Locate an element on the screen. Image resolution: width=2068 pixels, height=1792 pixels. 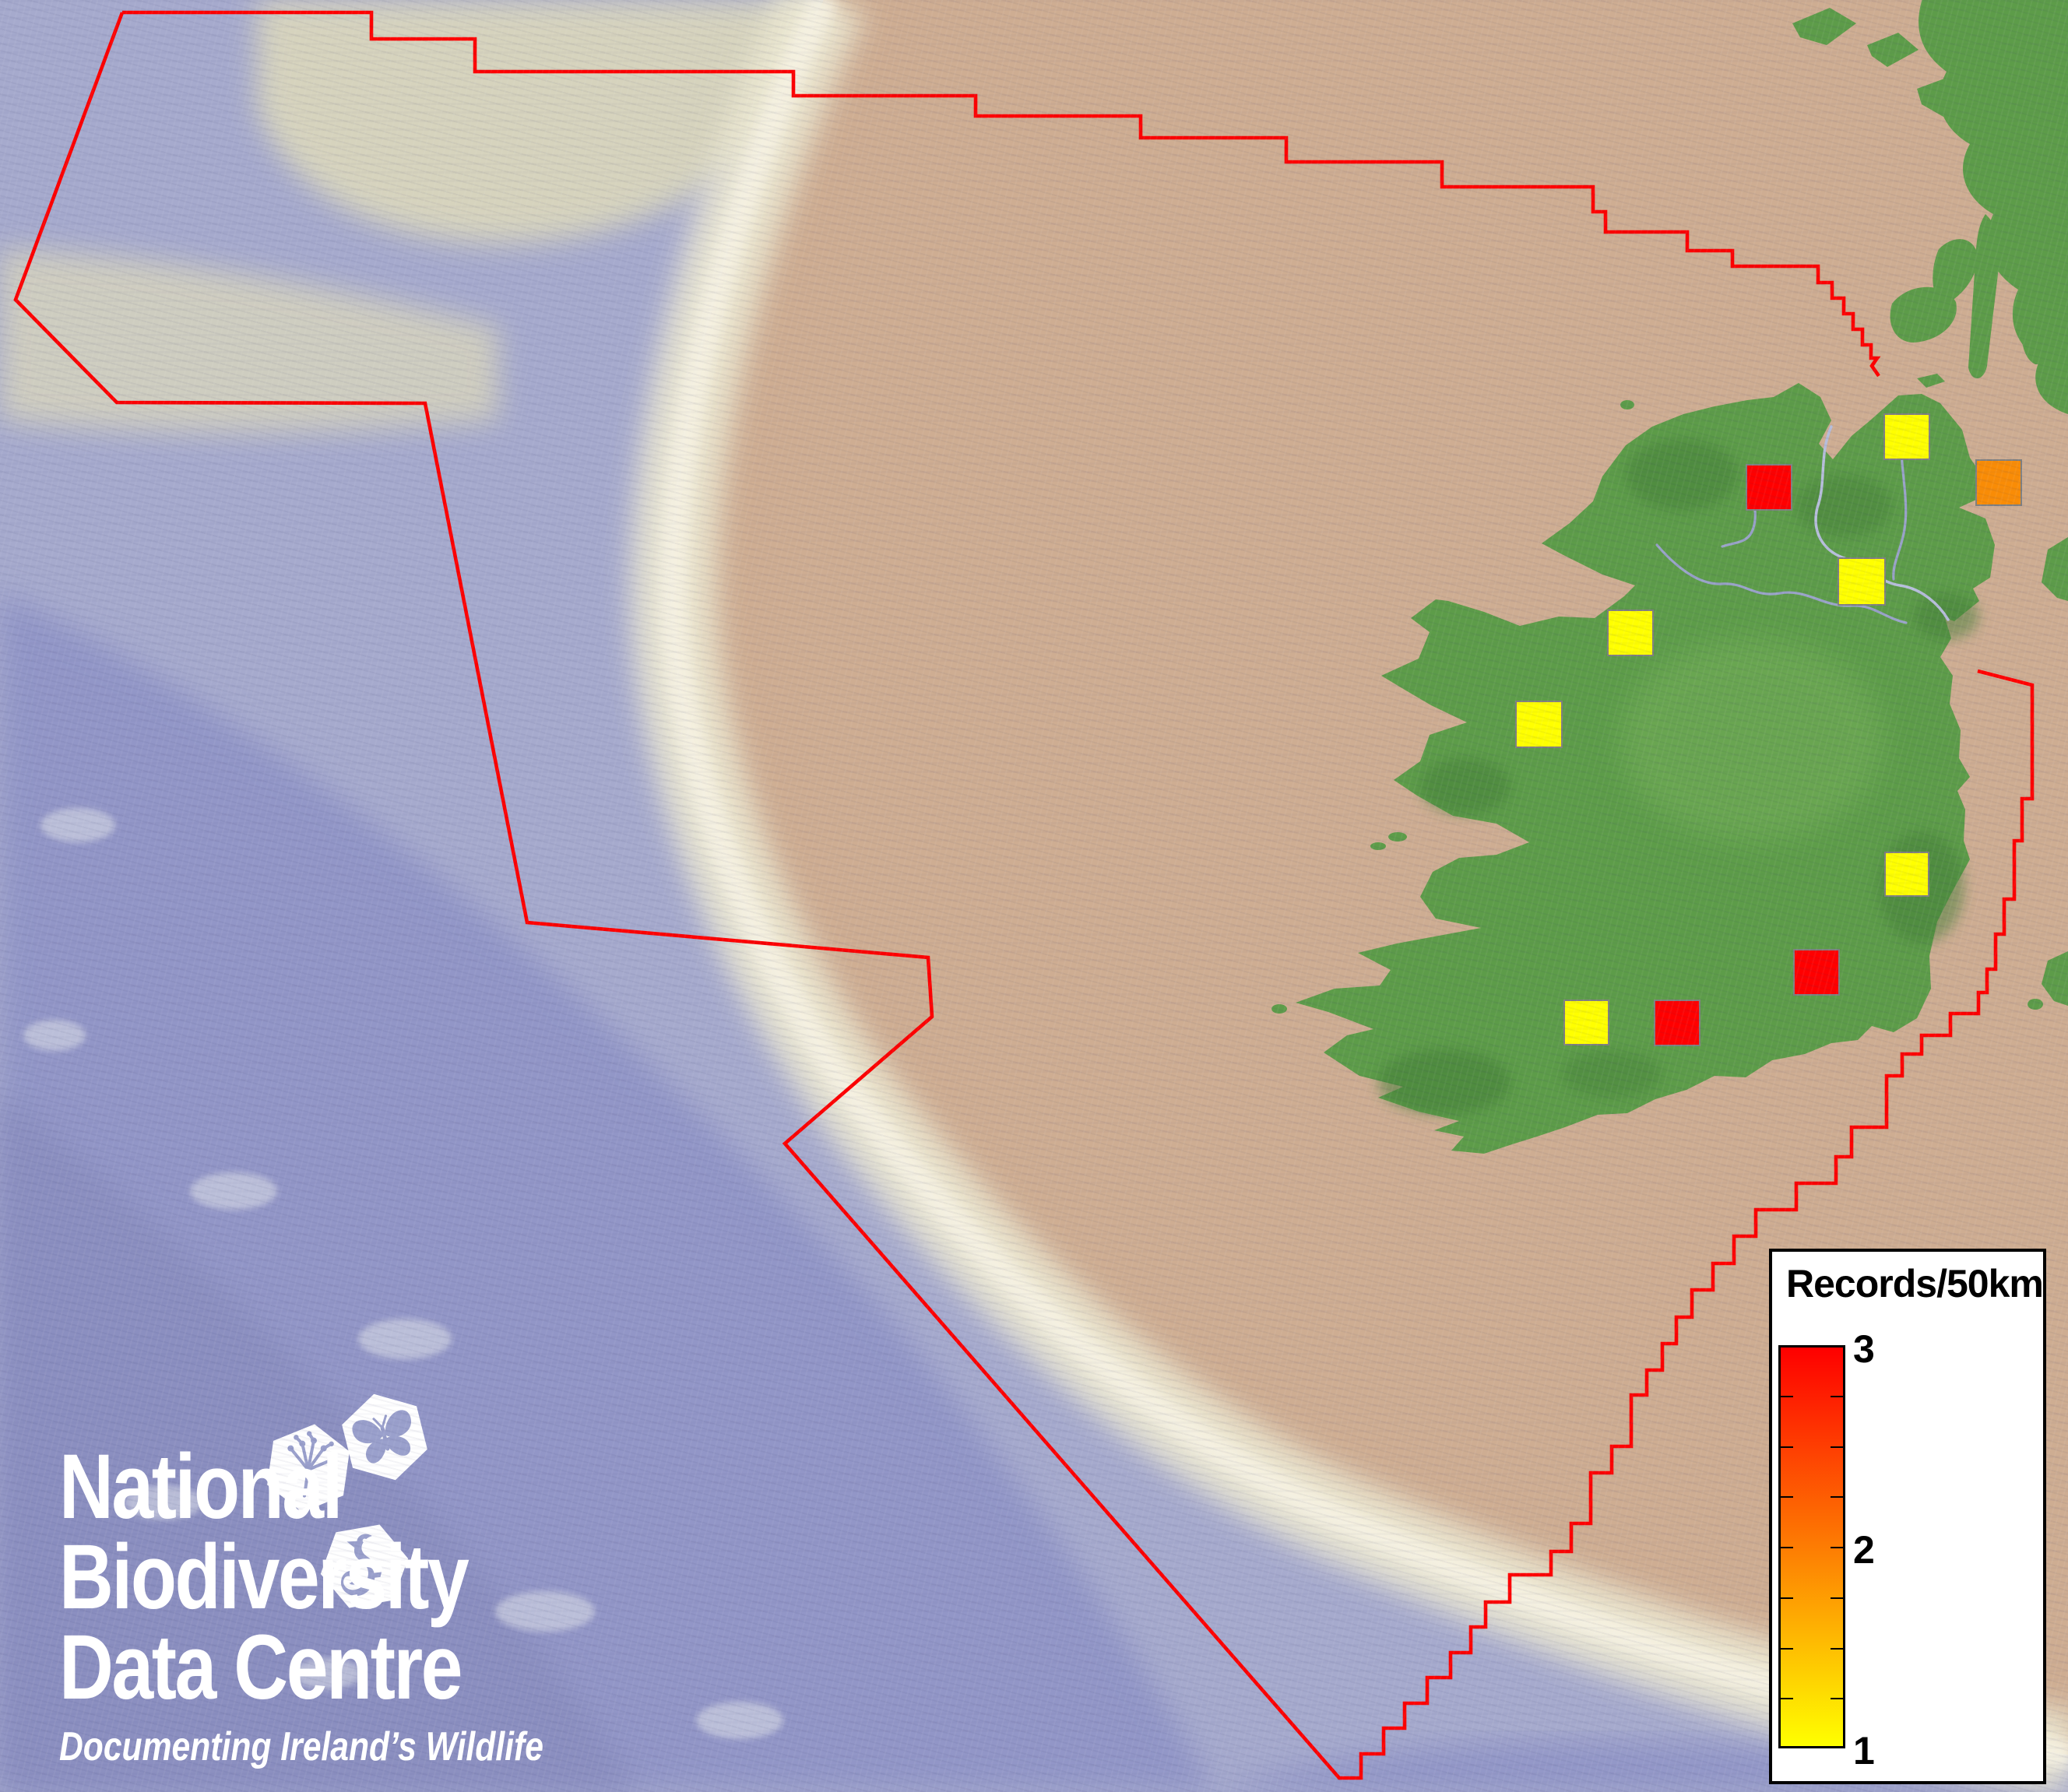
britain-landmasses is located at coordinates (1930, 505).